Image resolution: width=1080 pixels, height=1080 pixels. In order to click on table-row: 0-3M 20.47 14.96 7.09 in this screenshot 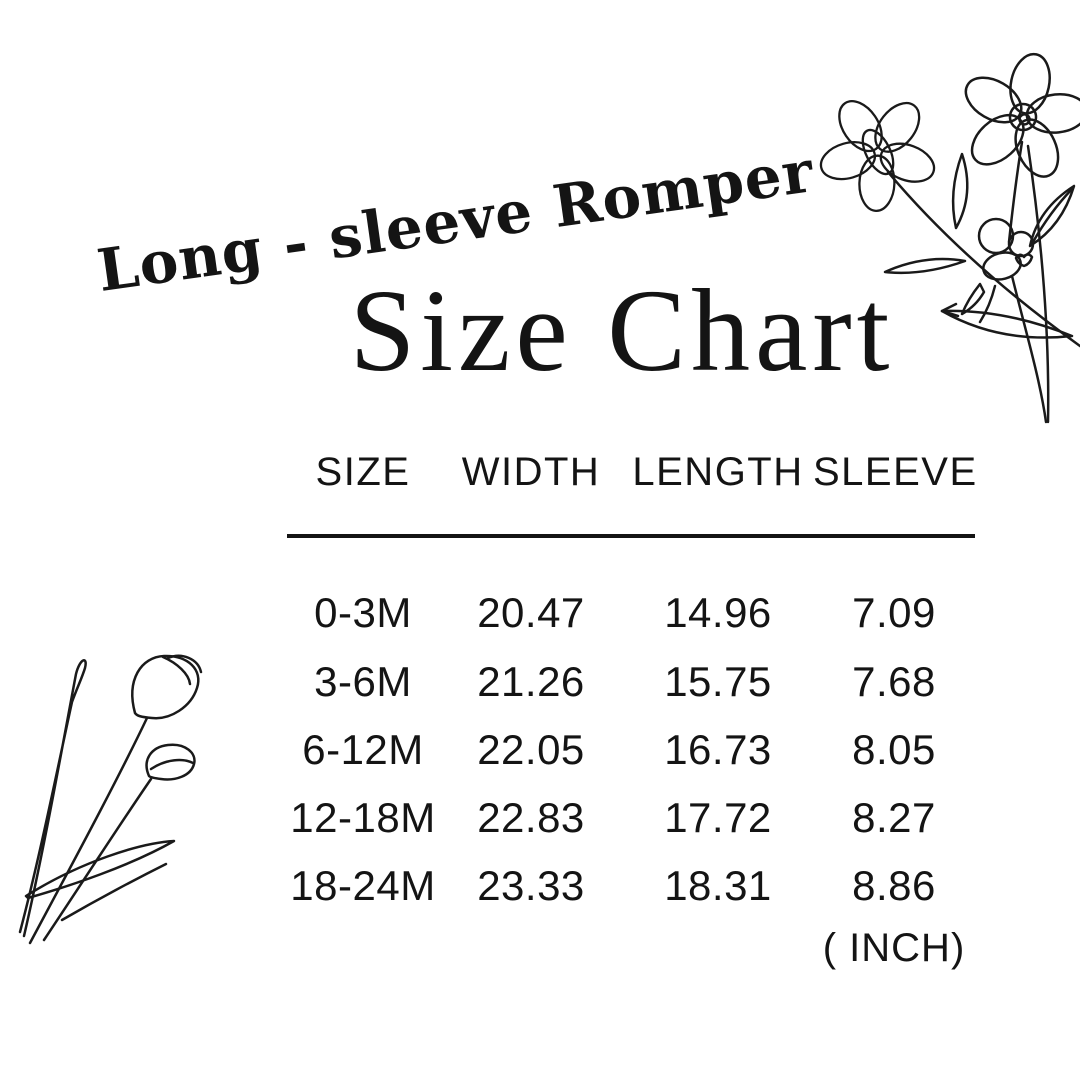, I will do `click(631, 613)`.